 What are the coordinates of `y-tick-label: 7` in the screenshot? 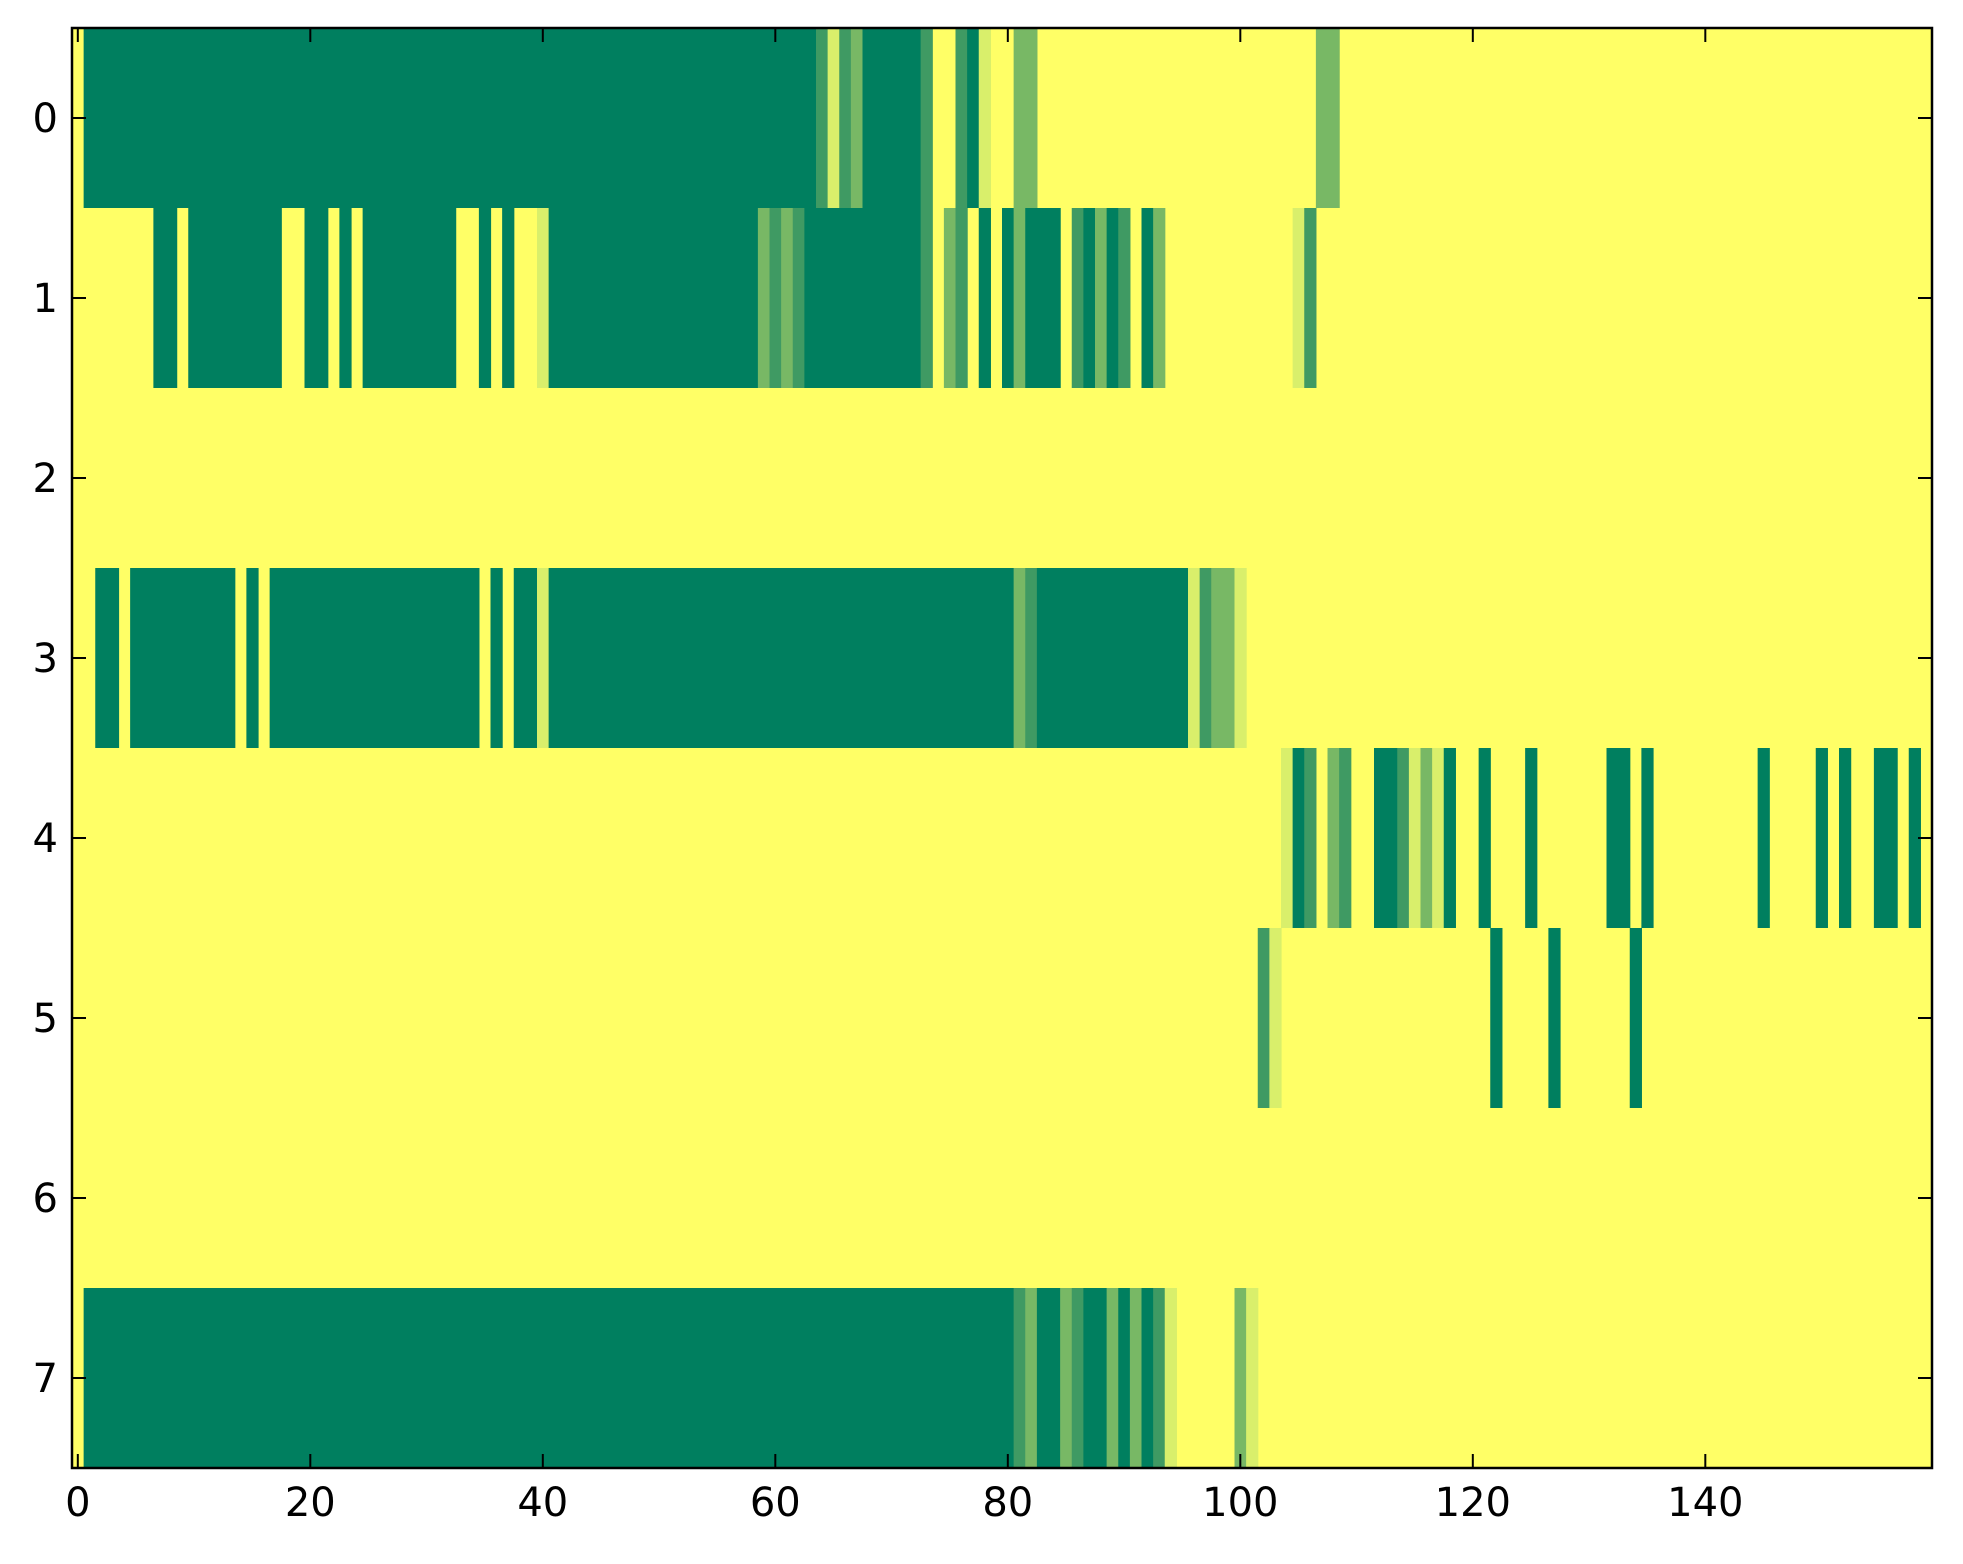 It's located at (45, 1379).